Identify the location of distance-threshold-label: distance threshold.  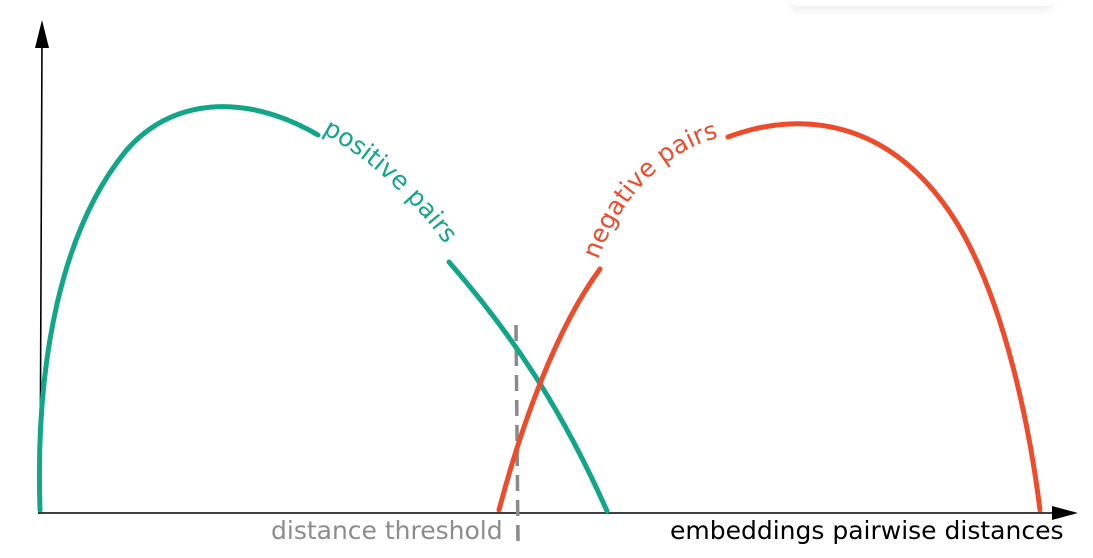
(387, 530).